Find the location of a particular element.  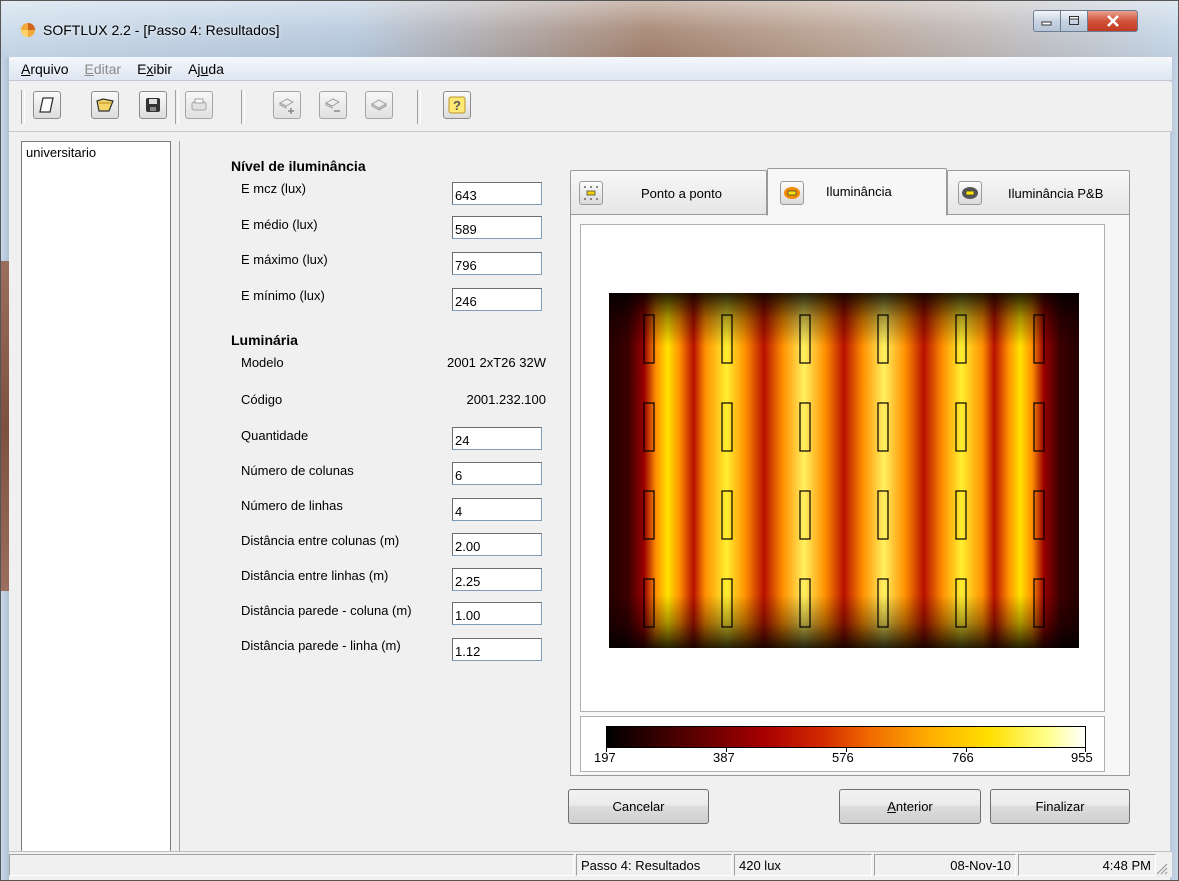

add-luminaire-button is located at coordinates (287, 105).